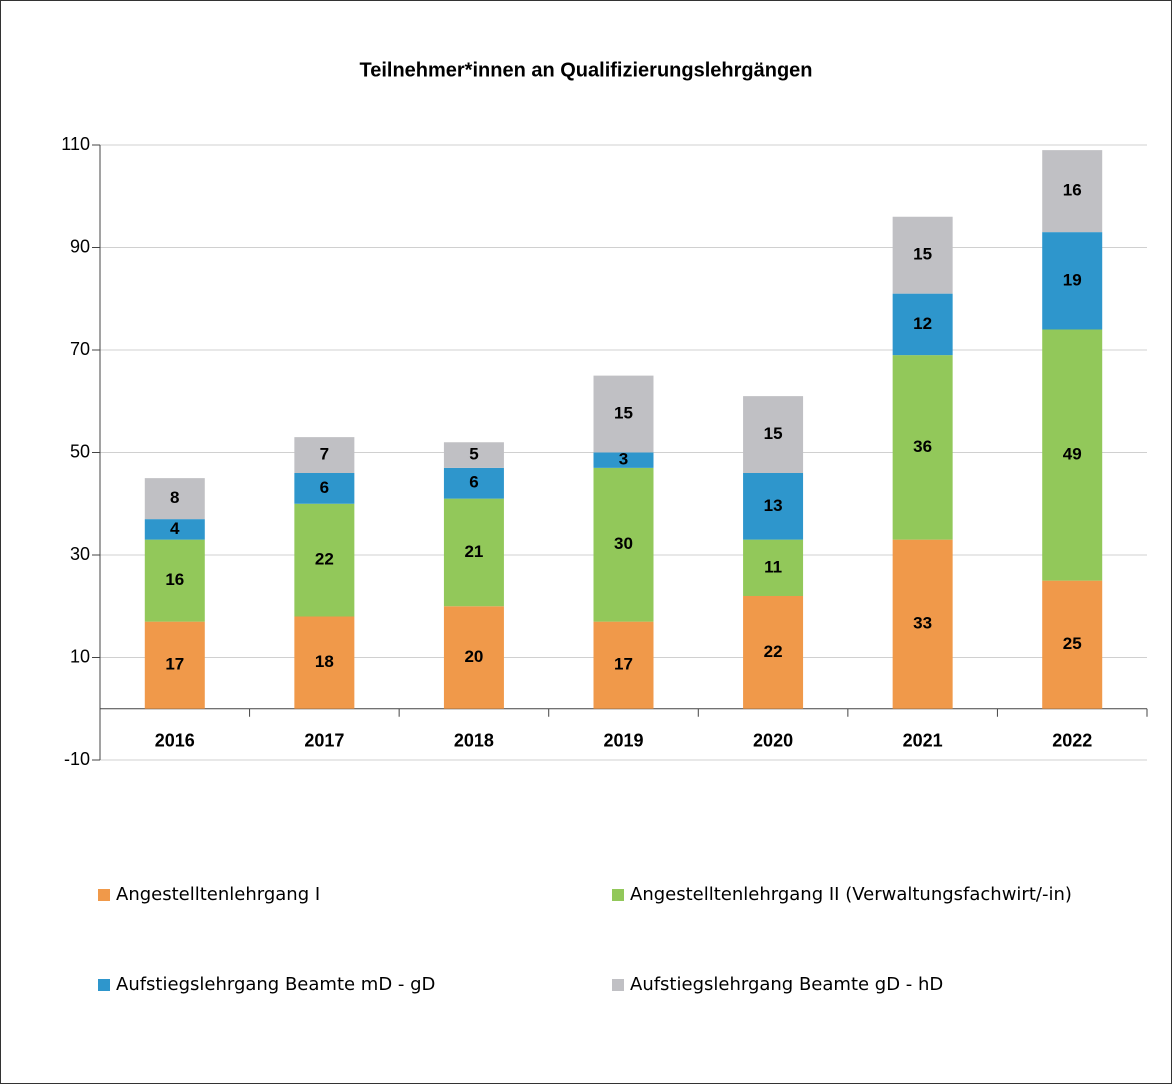 The height and width of the screenshot is (1084, 1172). I want to click on data-label: 5, so click(473, 454).